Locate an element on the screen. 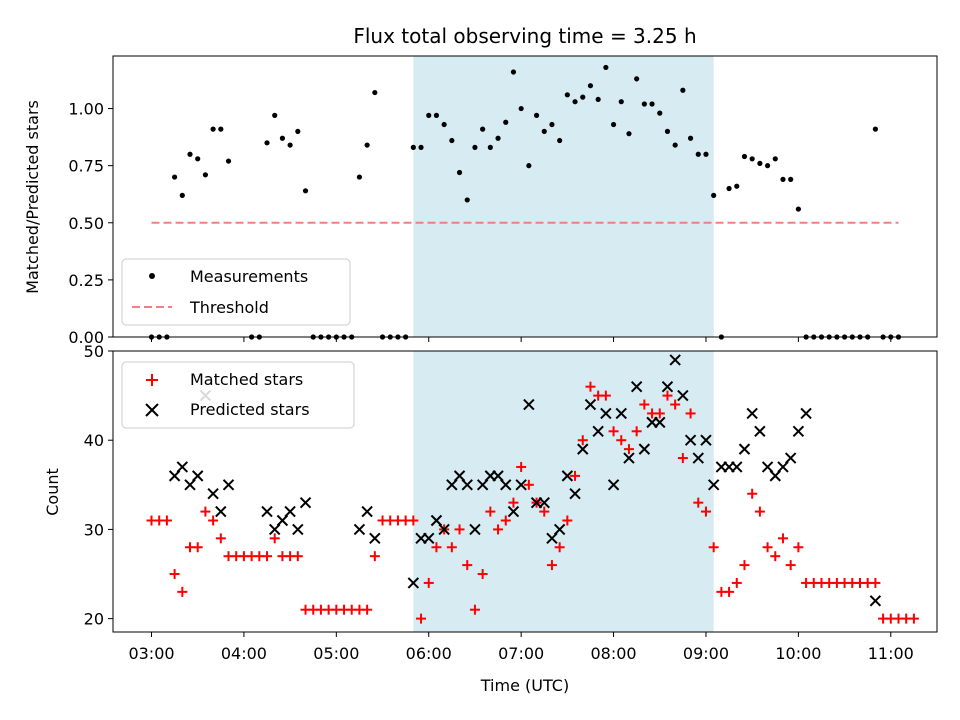 This screenshot has width=960, height=720. top-y-ticks: 0.00 0.25 0.50 0.75 1.00 is located at coordinates (90, 223).